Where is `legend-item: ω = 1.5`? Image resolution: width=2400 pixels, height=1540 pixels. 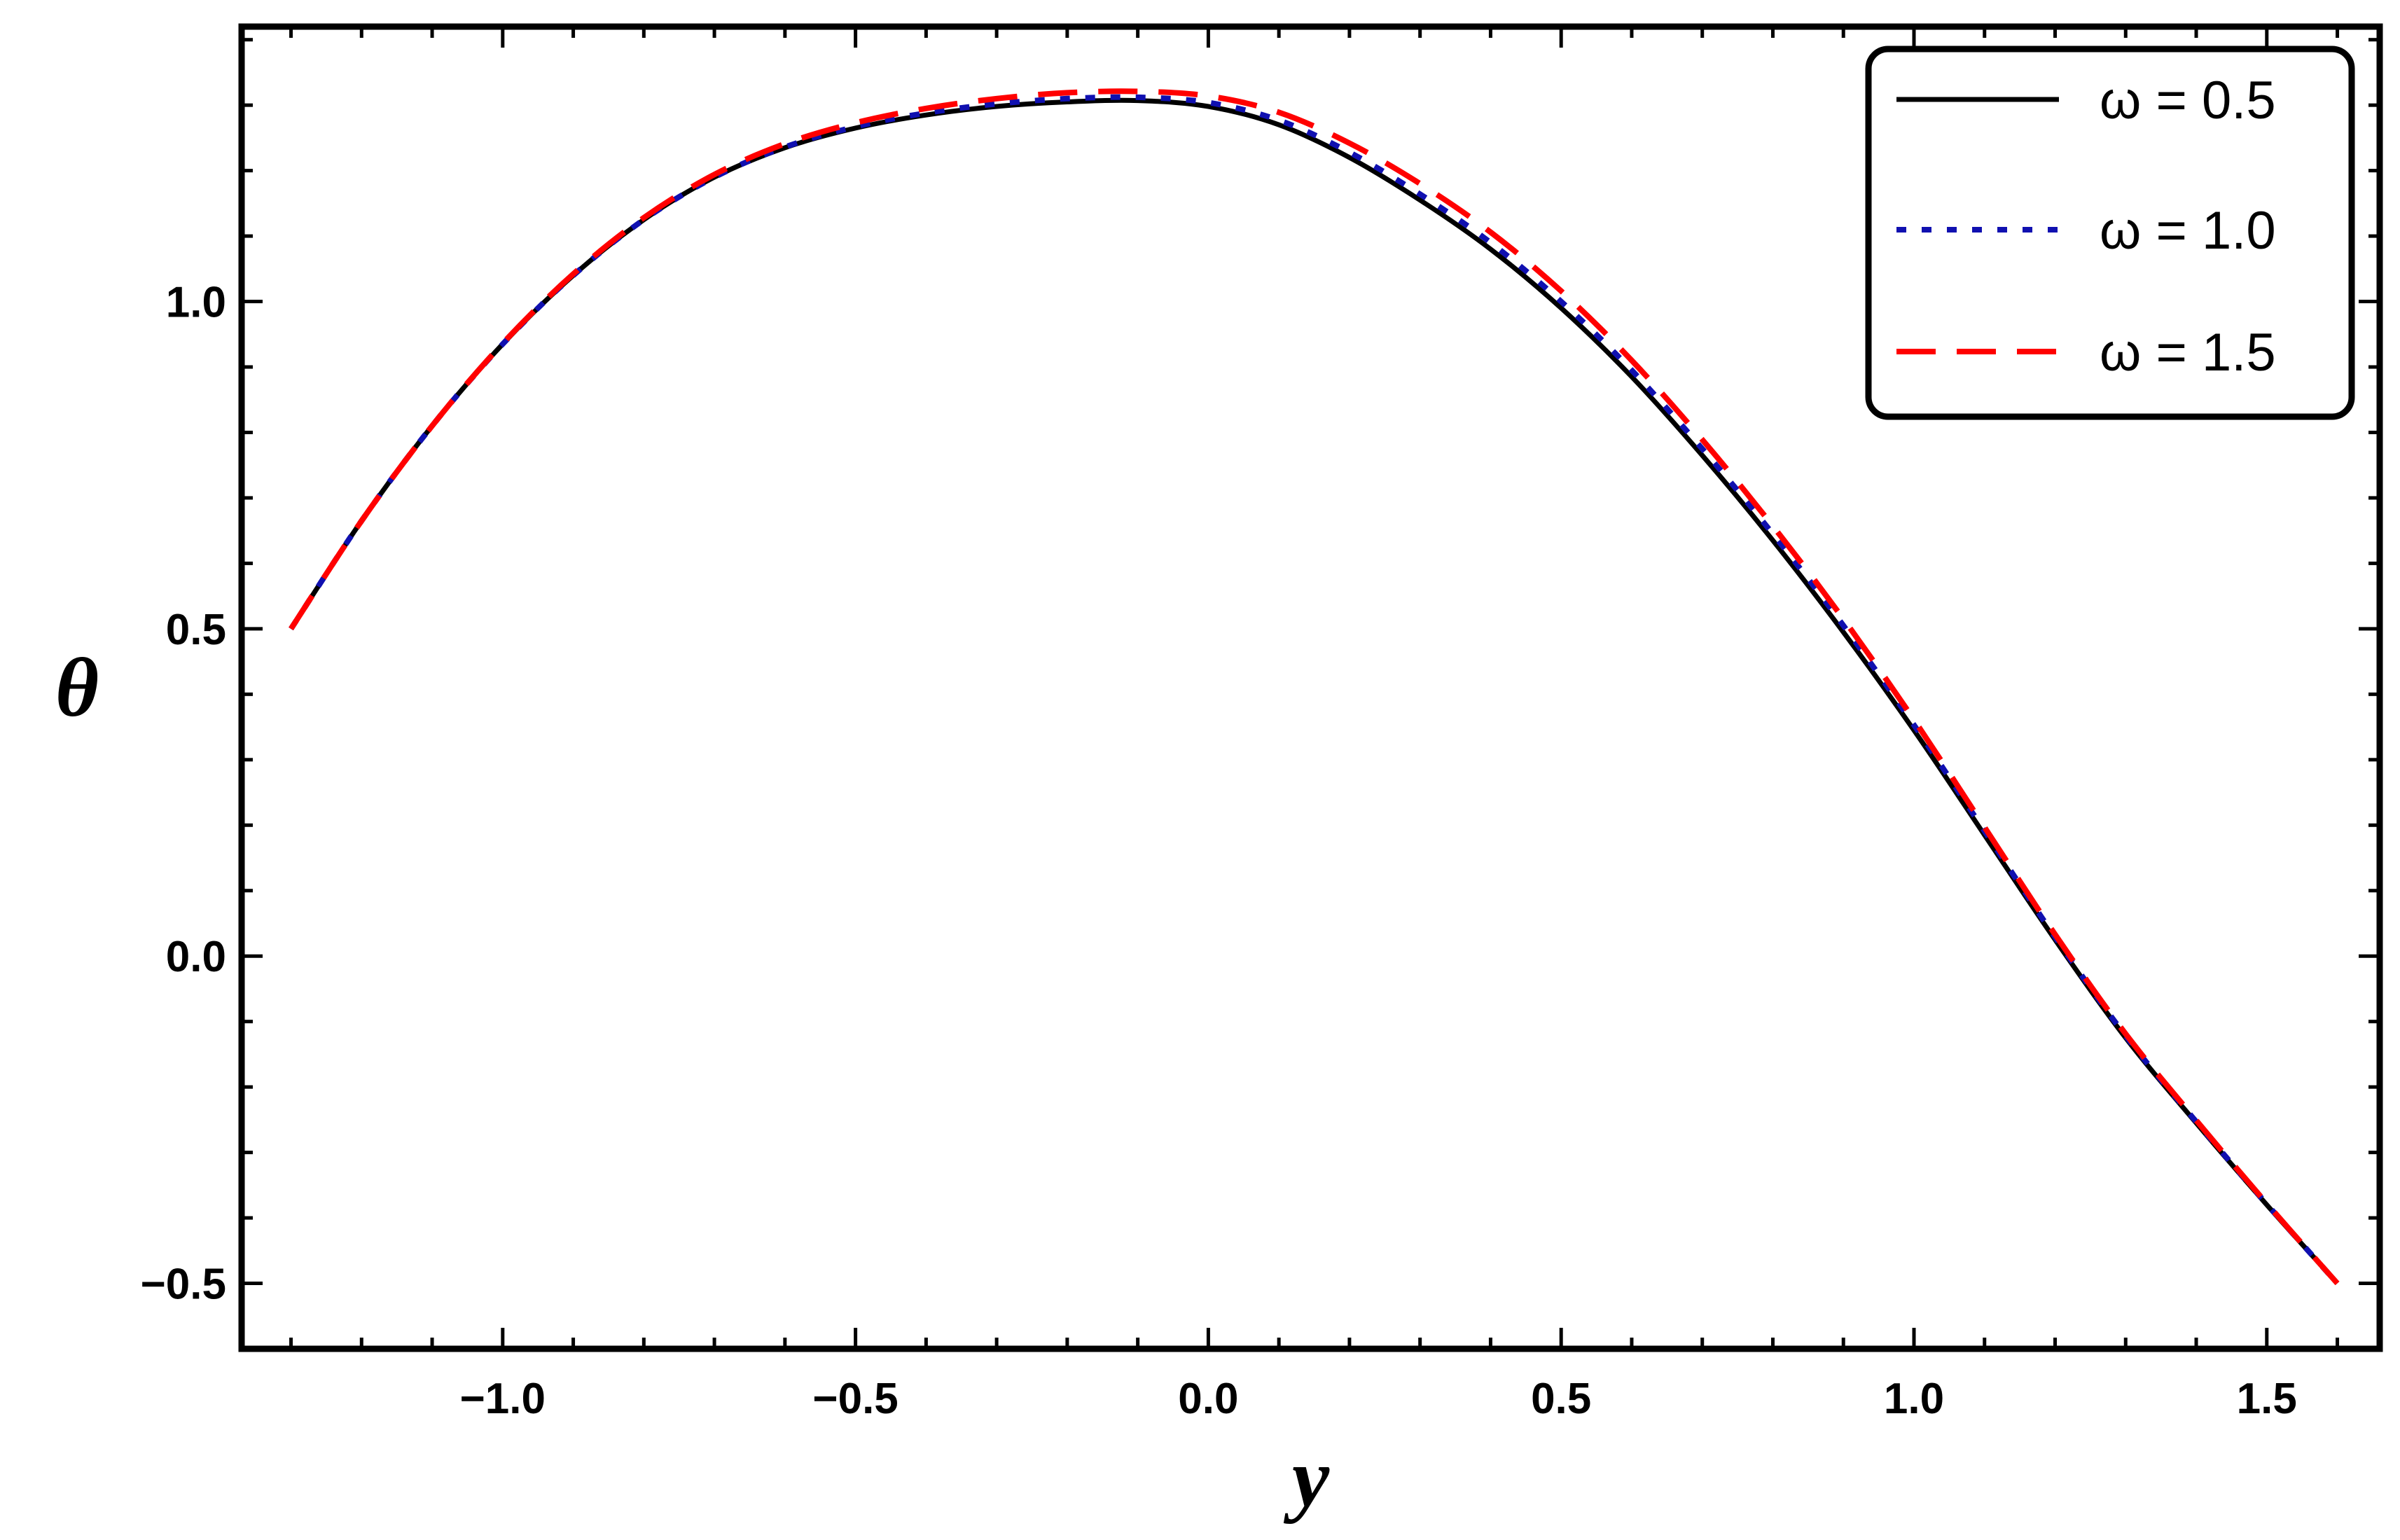
legend-item: ω = 1.5 is located at coordinates (2086, 352).